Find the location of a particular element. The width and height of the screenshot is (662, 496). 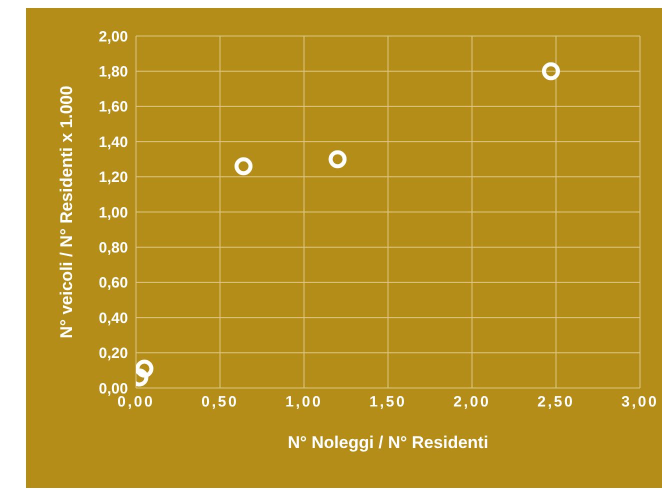

y-tick-label: 0,80 is located at coordinates (113, 248).